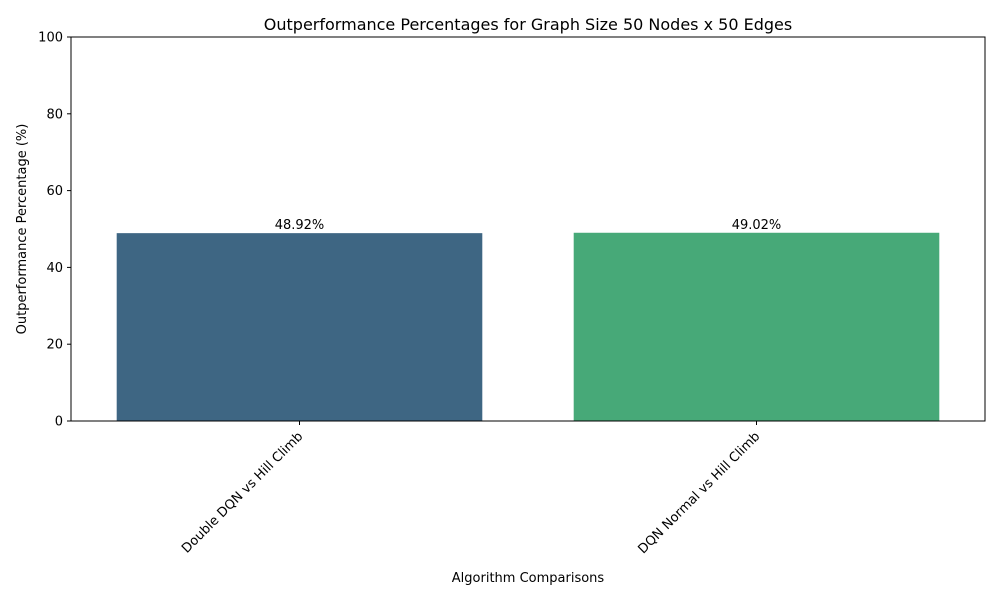 Image resolution: width=1000 pixels, height=600 pixels. What do you see at coordinates (300, 225) in the screenshot?
I see `data-label: 48.92%` at bounding box center [300, 225].